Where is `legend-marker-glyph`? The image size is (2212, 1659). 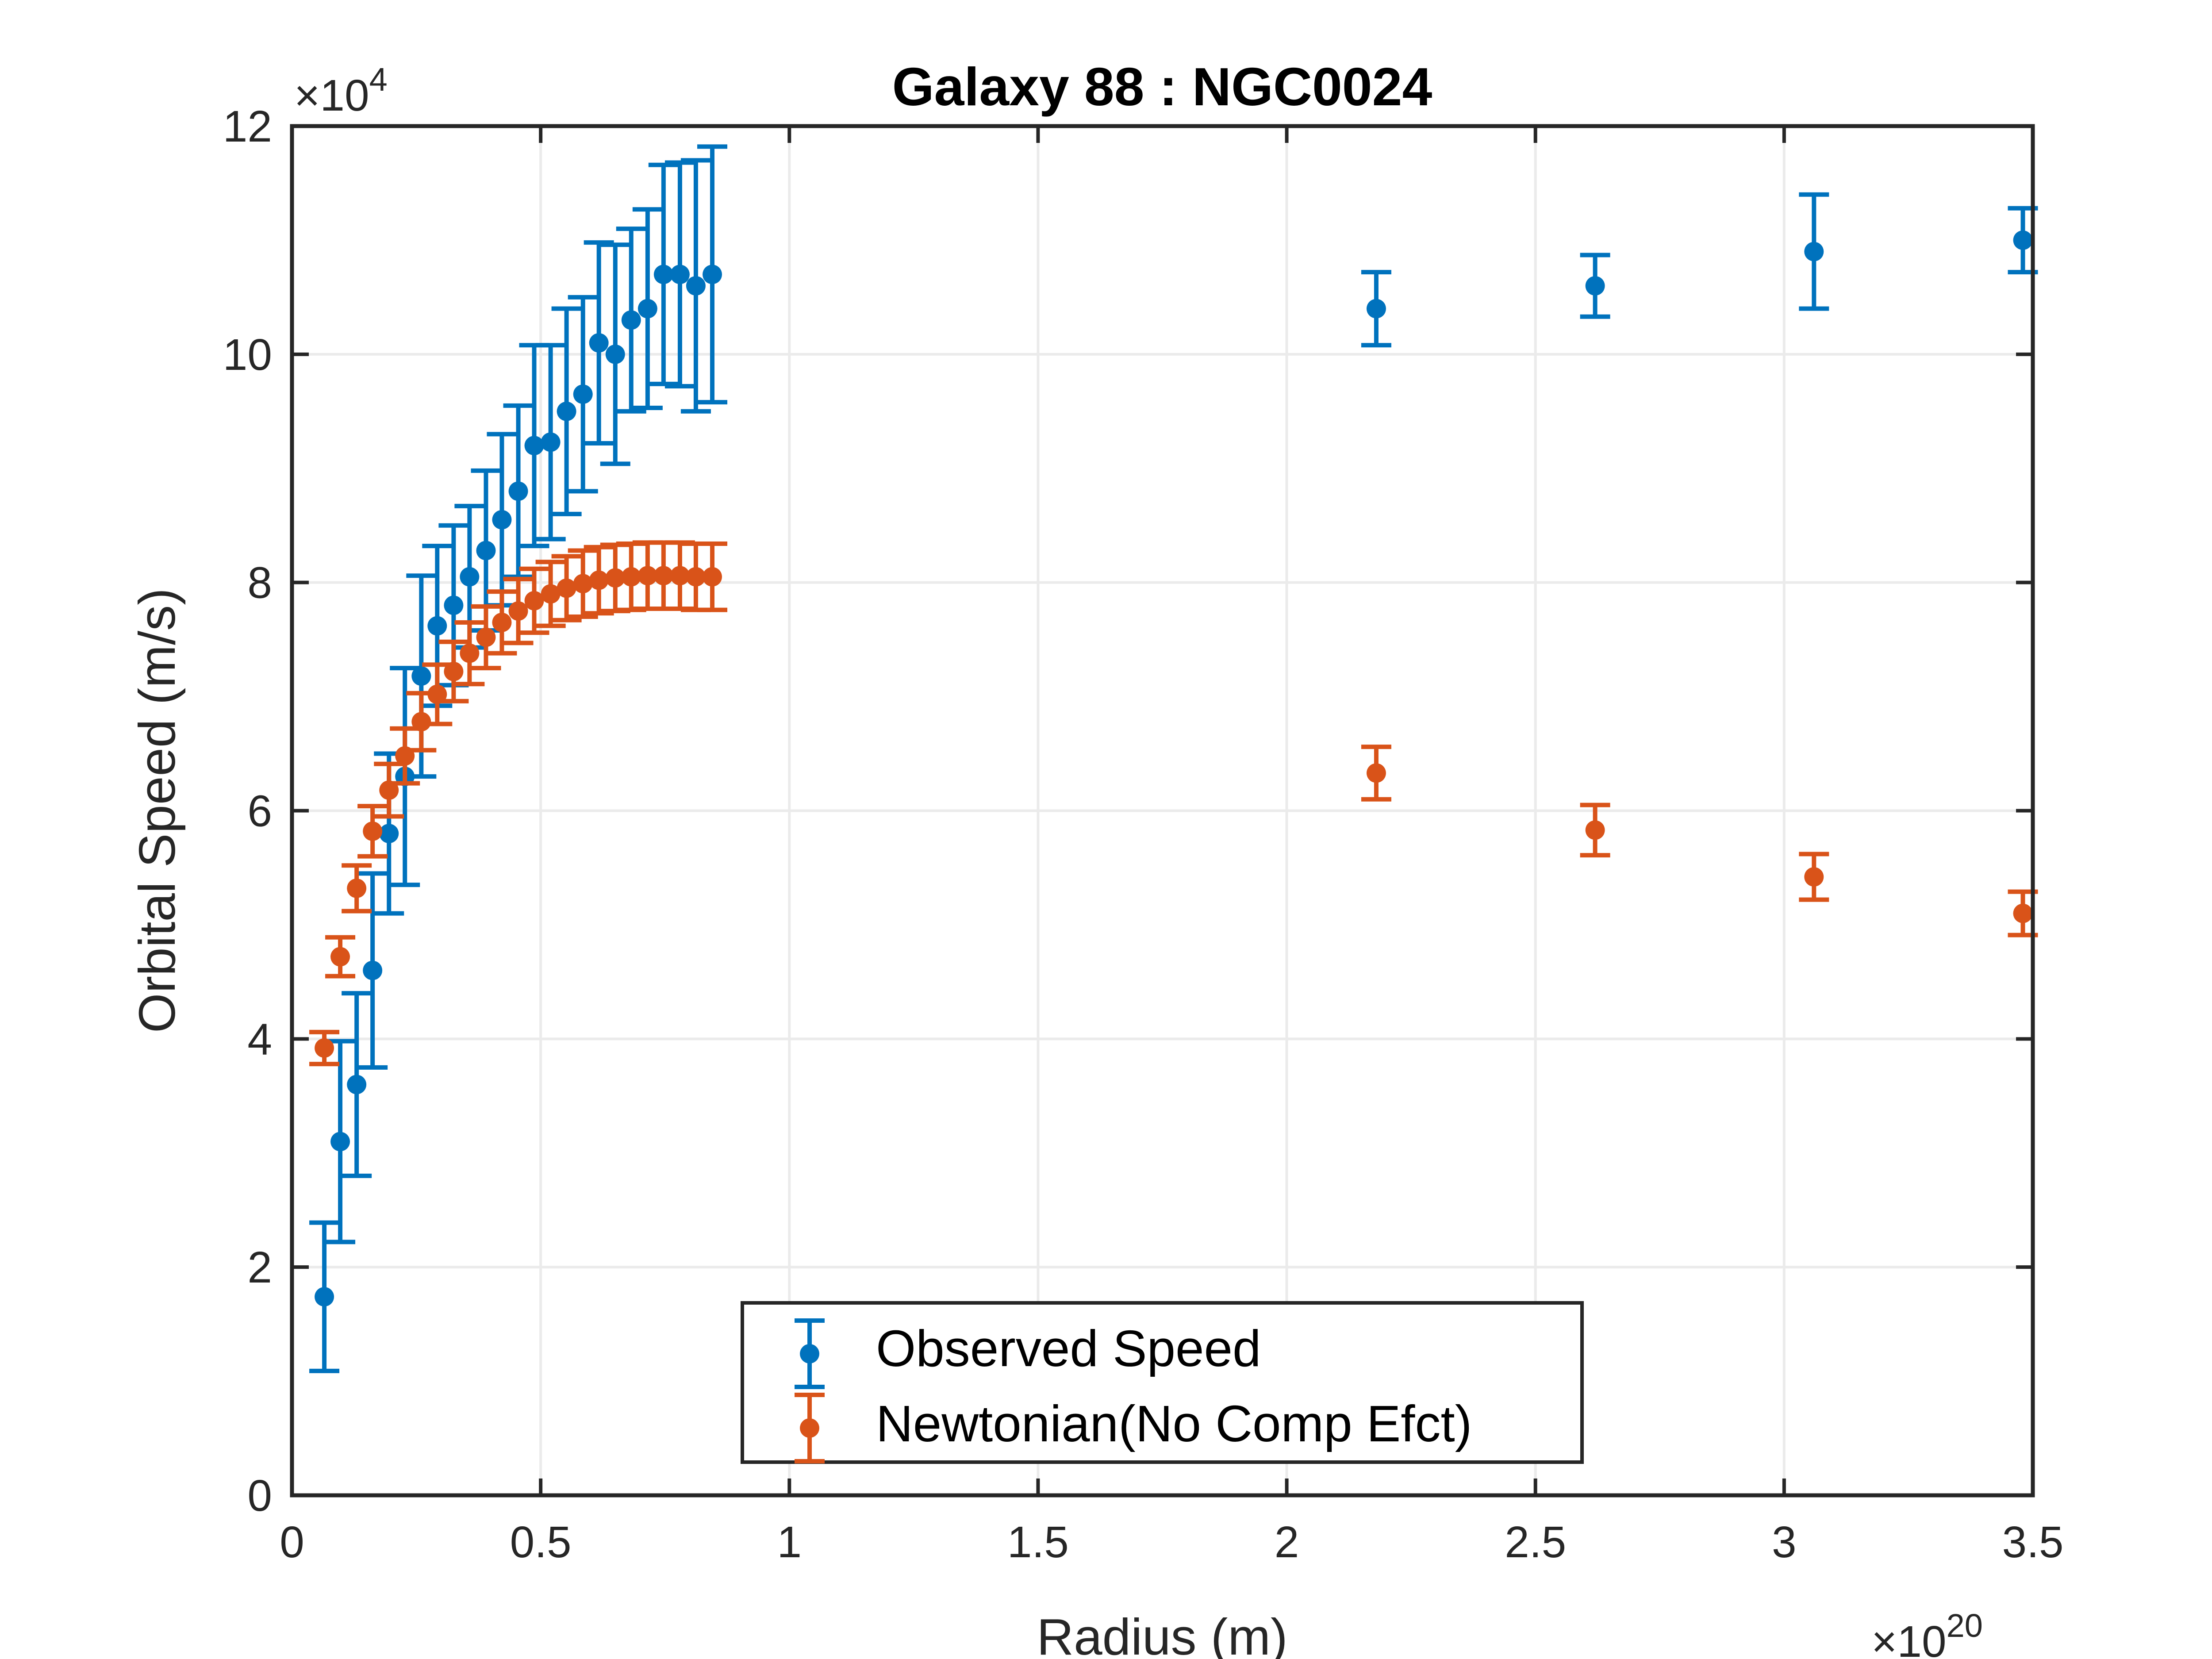
legend-marker-glyph is located at coordinates (810, 1353).